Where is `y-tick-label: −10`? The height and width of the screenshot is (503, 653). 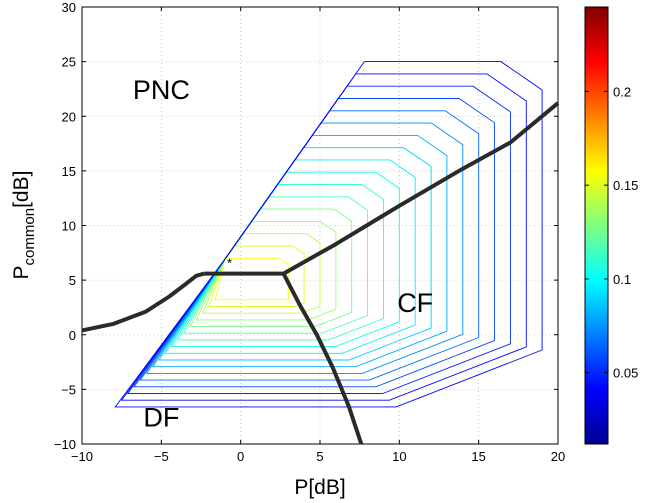 y-tick-label: −10 is located at coordinates (65, 444).